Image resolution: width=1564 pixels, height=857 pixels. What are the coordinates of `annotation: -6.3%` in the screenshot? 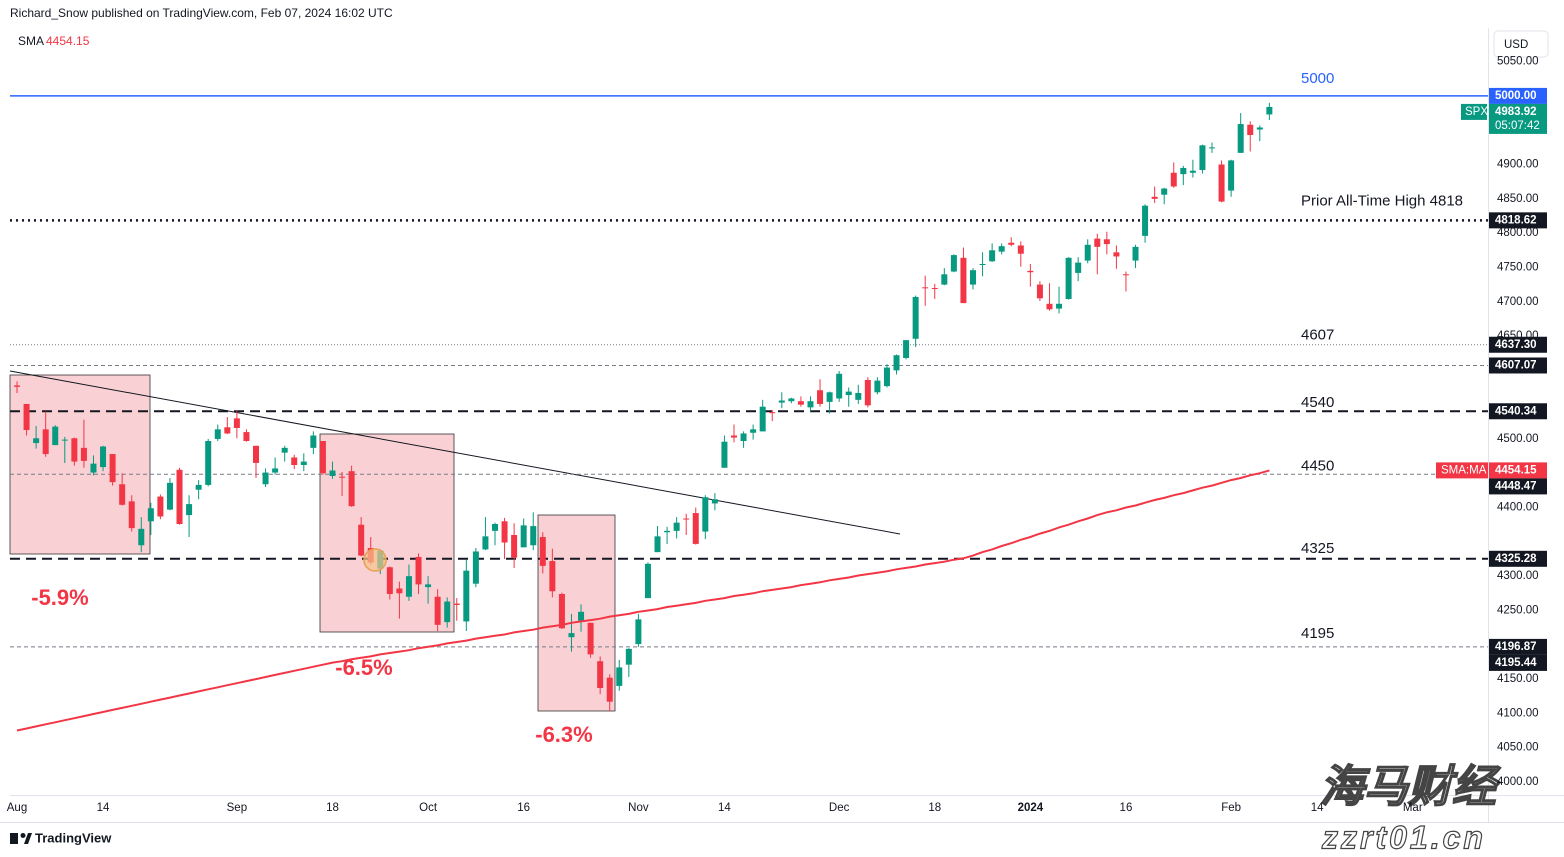 It's located at (563, 734).